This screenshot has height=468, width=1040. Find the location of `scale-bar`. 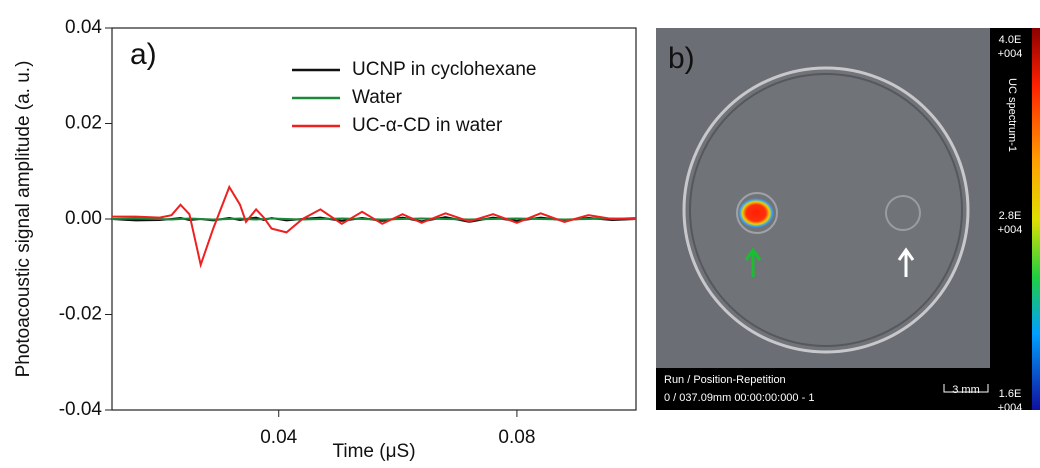

scale-bar is located at coordinates (966, 388).